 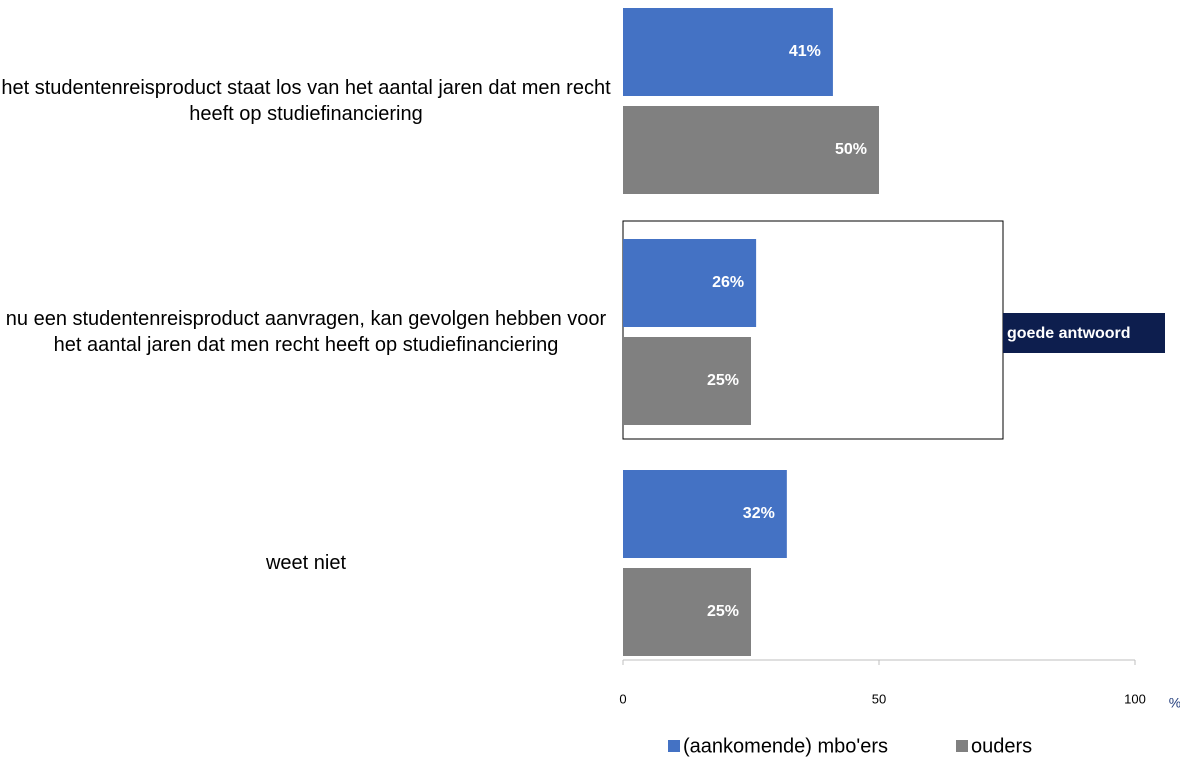 What do you see at coordinates (622, 698) in the screenshot?
I see `x-tick-label: 0` at bounding box center [622, 698].